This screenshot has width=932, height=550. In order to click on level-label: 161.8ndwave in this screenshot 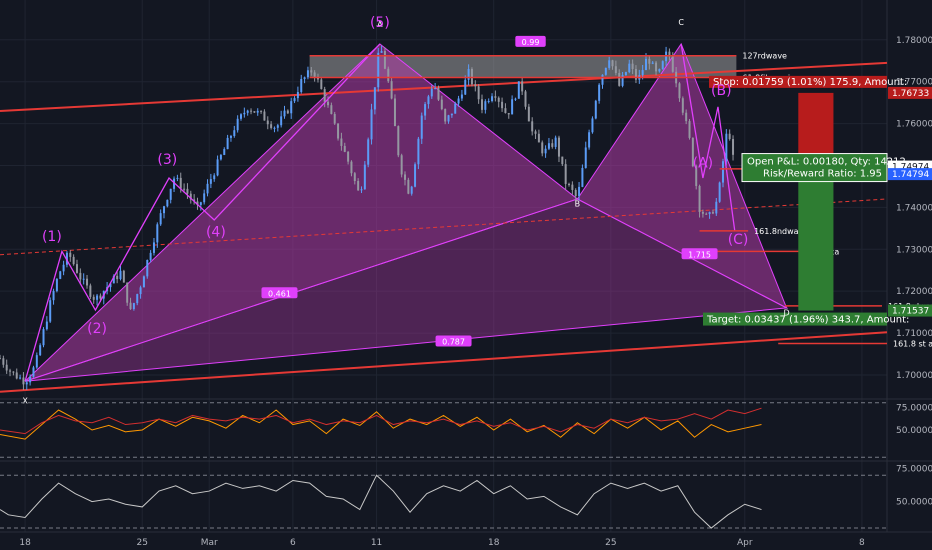, I will do `click(781, 231)`.